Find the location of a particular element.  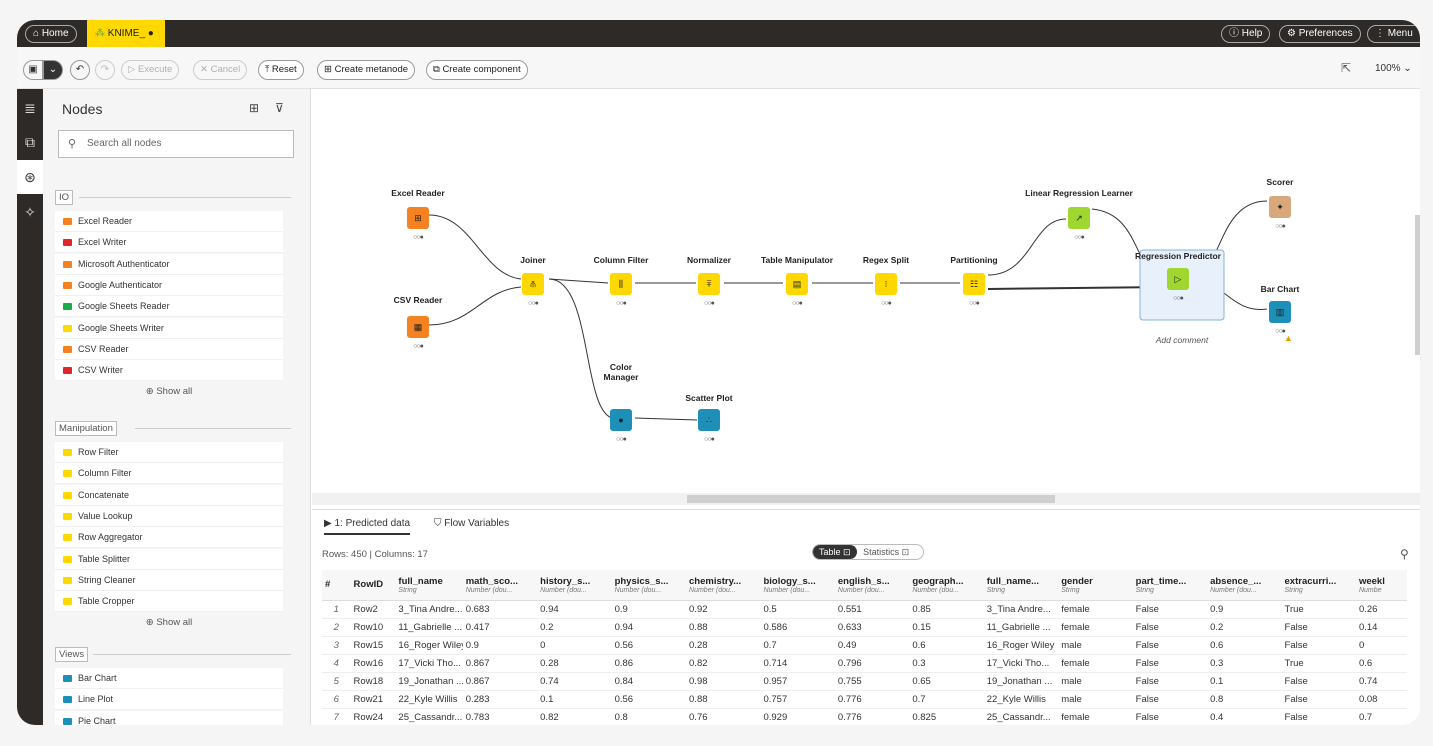

zoom-dropdown: 100% ⌄ is located at coordinates (1393, 68).